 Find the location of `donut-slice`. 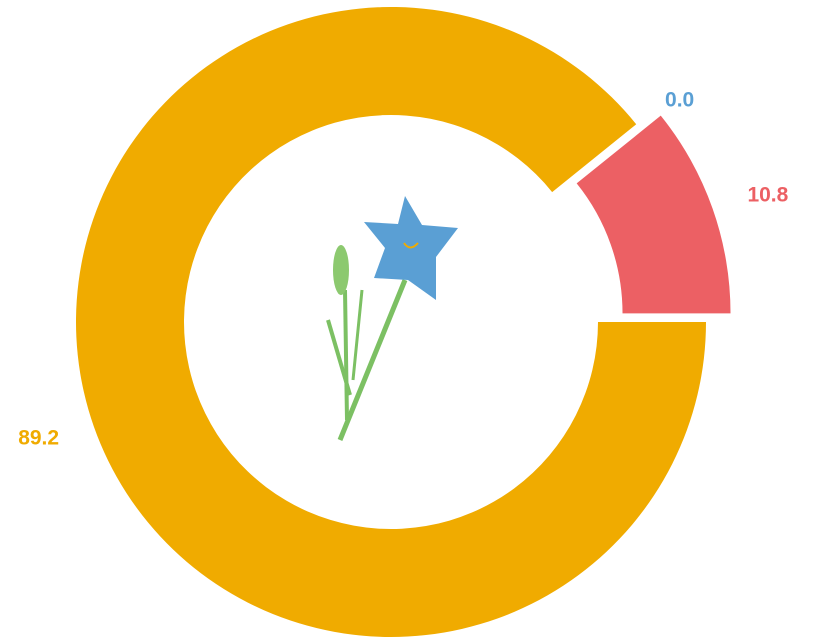

donut-slice is located at coordinates (653, 214).